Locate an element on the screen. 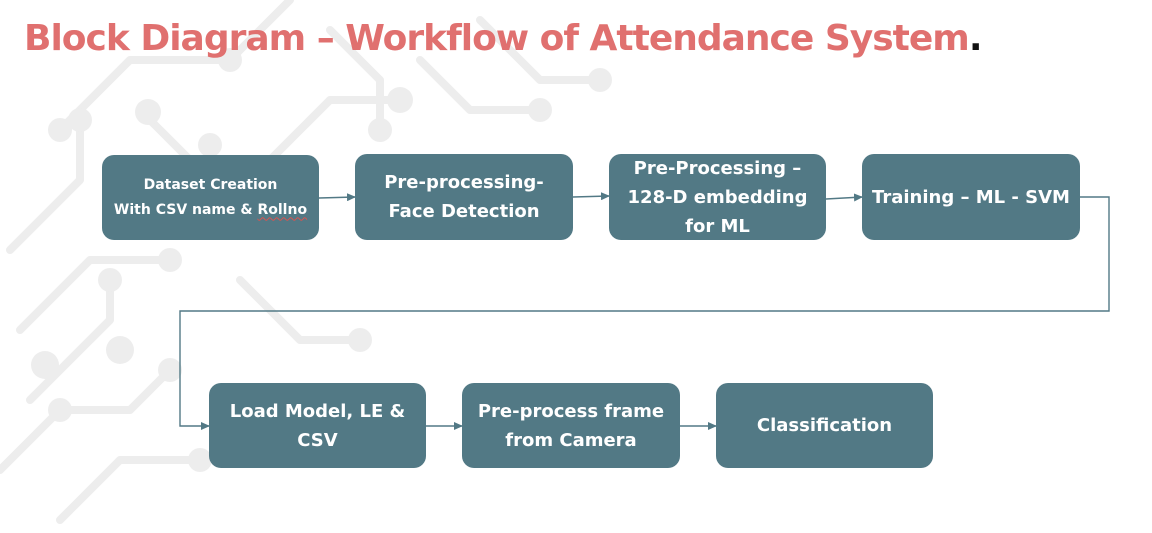 The height and width of the screenshot is (533, 1152). arrow-dataset-to-face-detection is located at coordinates (337, 197).